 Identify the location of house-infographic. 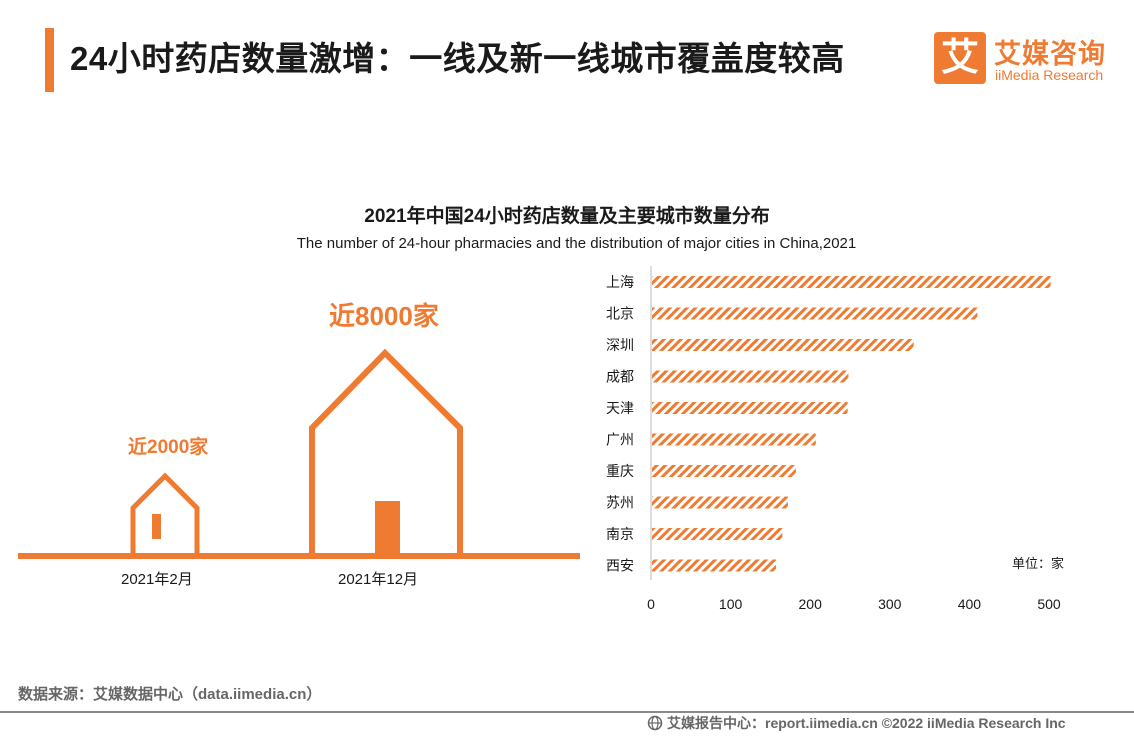
(299, 453).